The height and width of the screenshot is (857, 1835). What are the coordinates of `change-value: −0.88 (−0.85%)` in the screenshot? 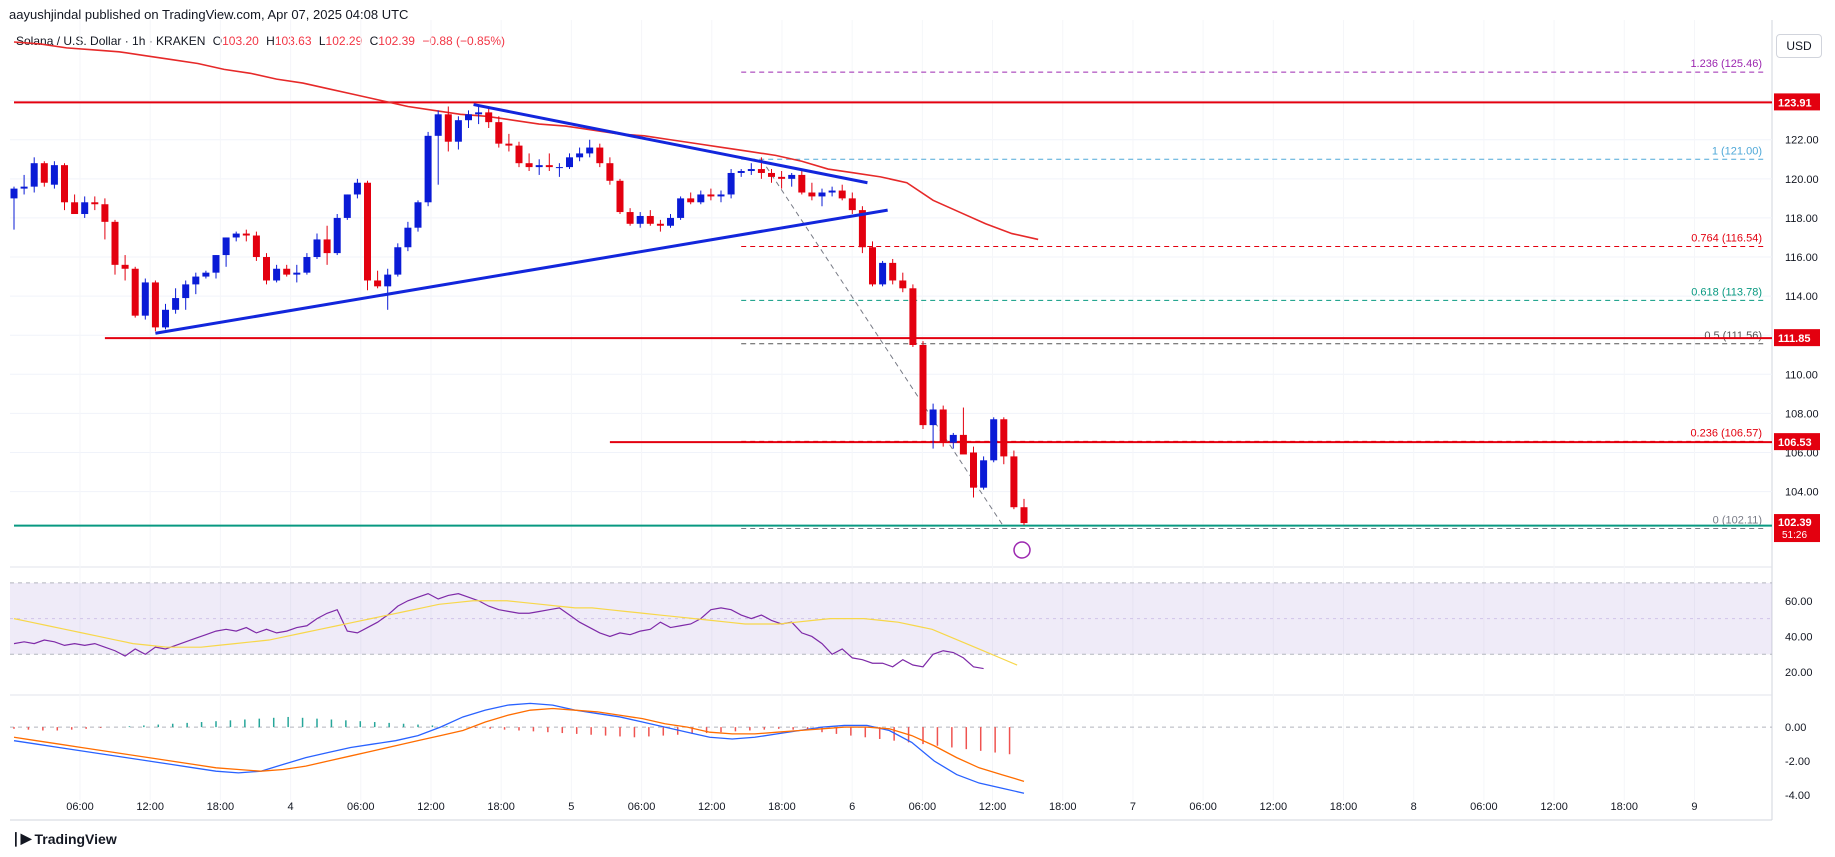 It's located at (464, 41).